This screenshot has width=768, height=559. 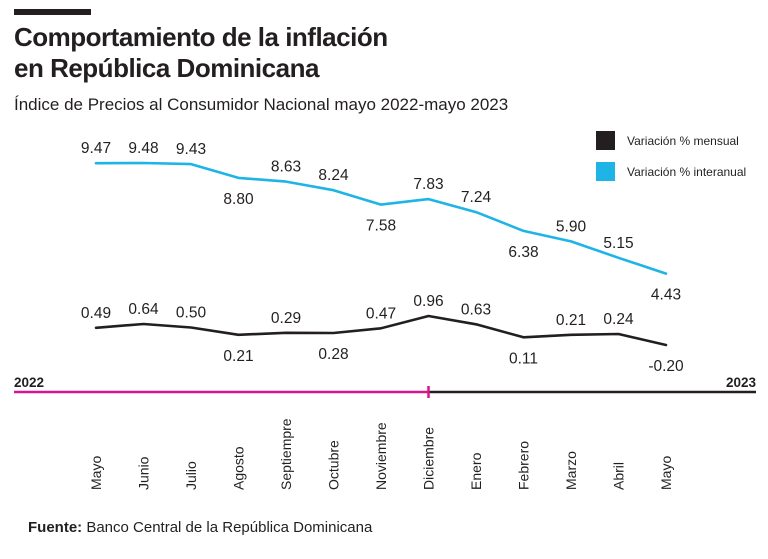 I want to click on legend-swatch-interanual, so click(x=605, y=171).